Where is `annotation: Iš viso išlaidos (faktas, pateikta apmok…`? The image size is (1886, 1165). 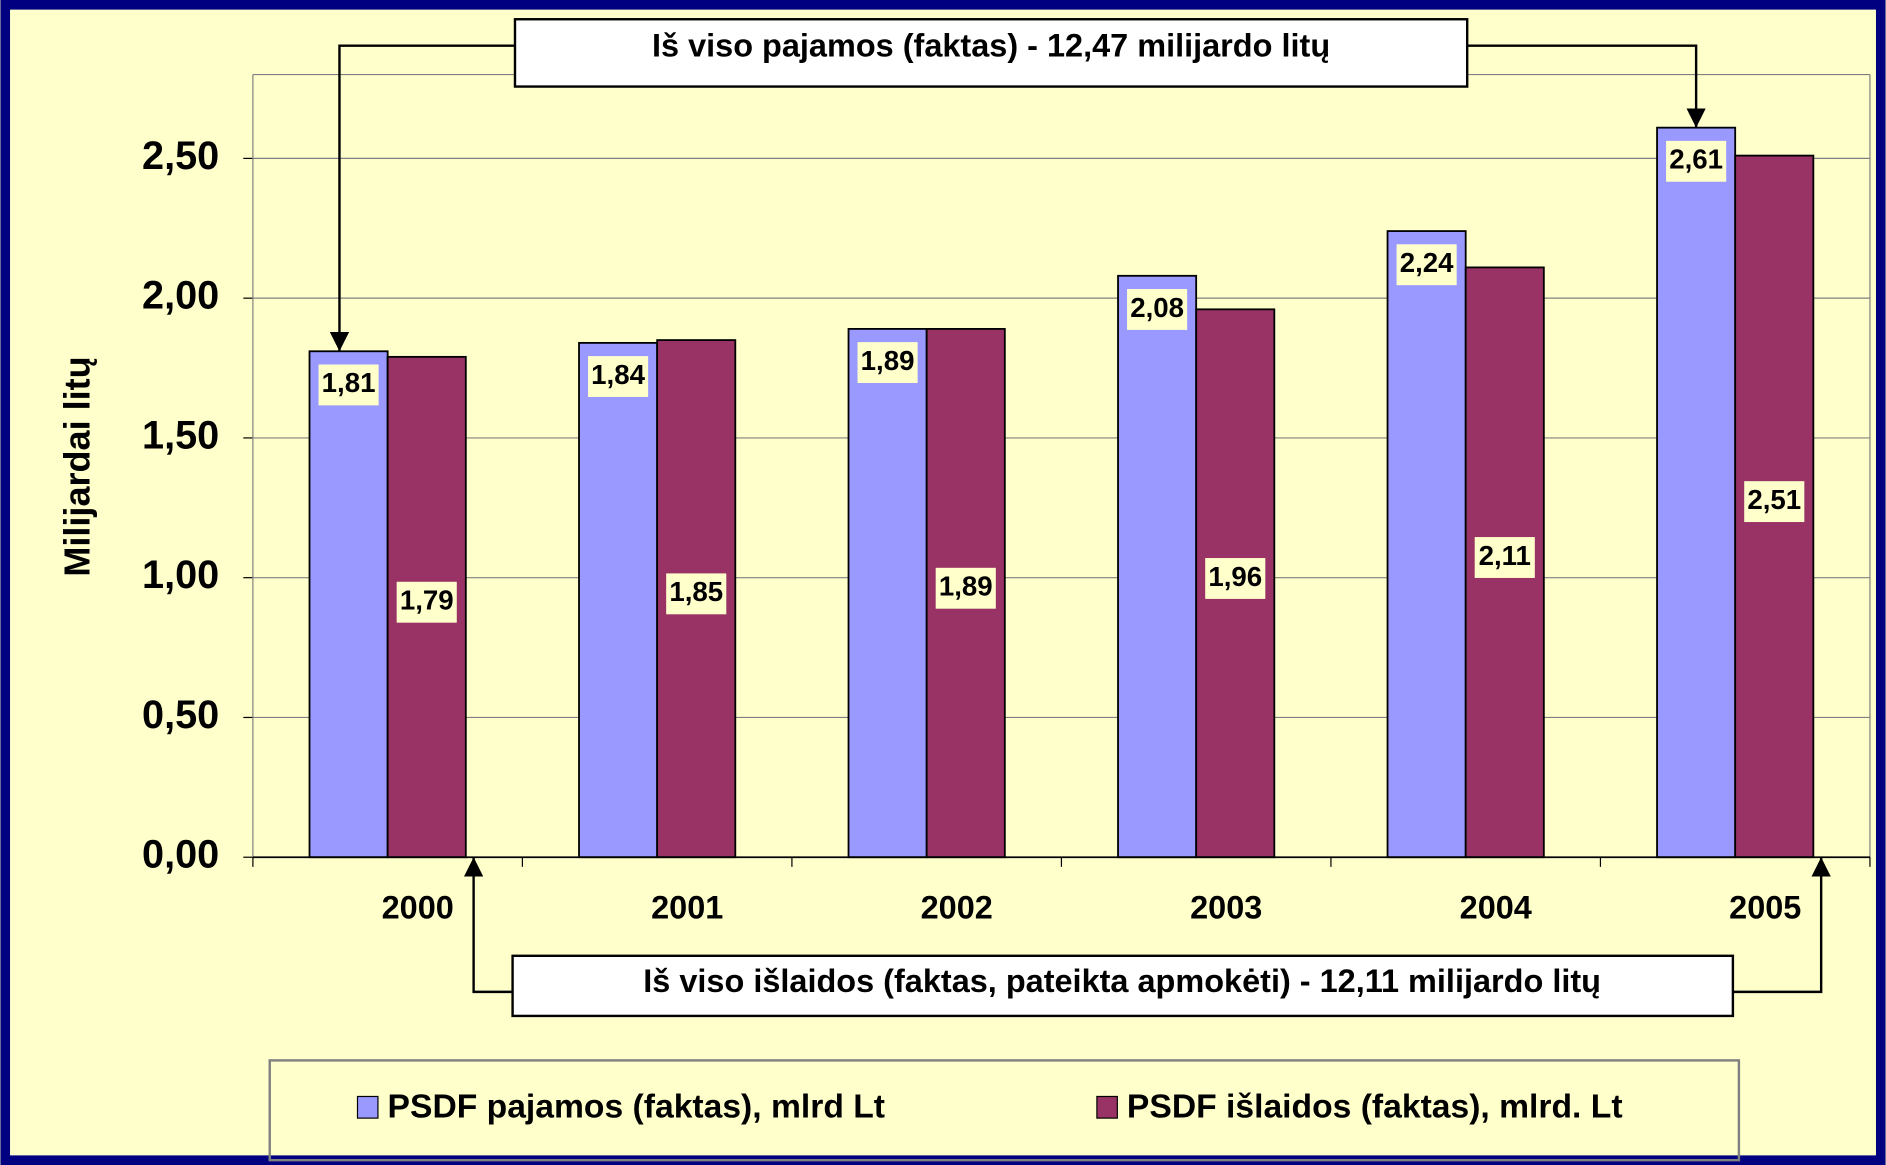
annotation: Iš viso išlaidos (faktas, pateikta apmok… is located at coordinates (1122, 981).